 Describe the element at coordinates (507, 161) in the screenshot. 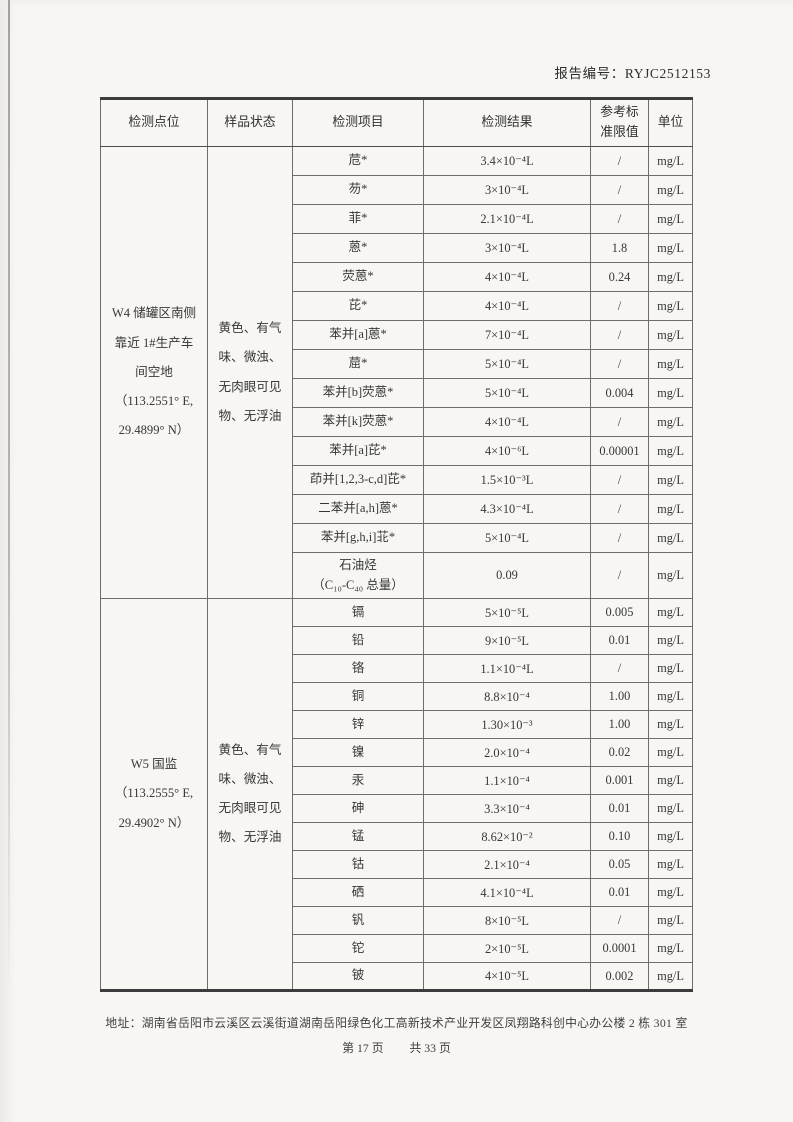

I see `result-cell: 3.4×10⁻⁴L` at that location.